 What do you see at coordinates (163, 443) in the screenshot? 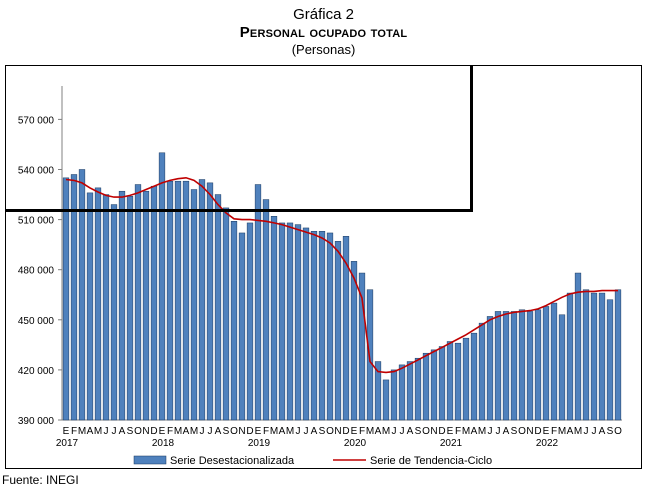
I see `x-year-label: 2018` at bounding box center [163, 443].